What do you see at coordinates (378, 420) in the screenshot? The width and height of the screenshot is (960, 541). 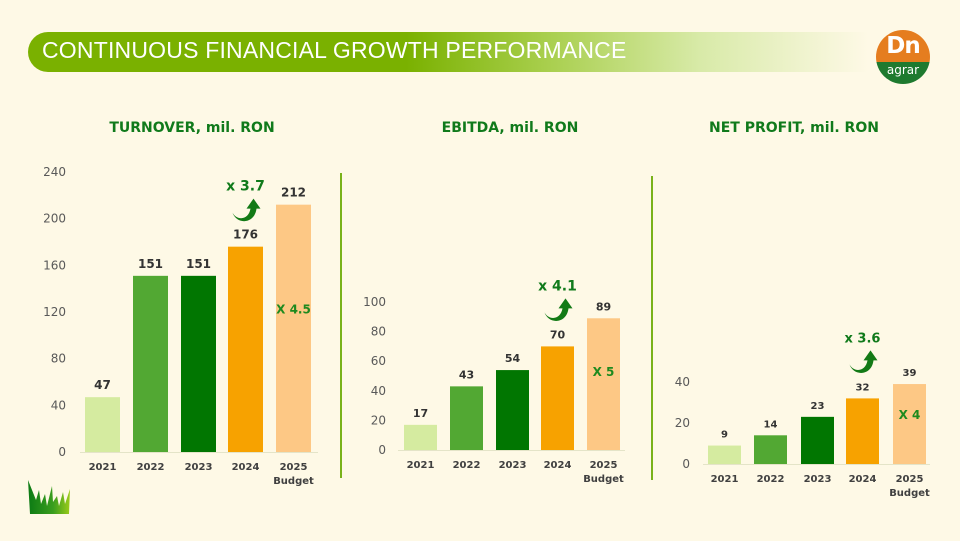 I see `ebitda-y-tick-label: 20` at bounding box center [378, 420].